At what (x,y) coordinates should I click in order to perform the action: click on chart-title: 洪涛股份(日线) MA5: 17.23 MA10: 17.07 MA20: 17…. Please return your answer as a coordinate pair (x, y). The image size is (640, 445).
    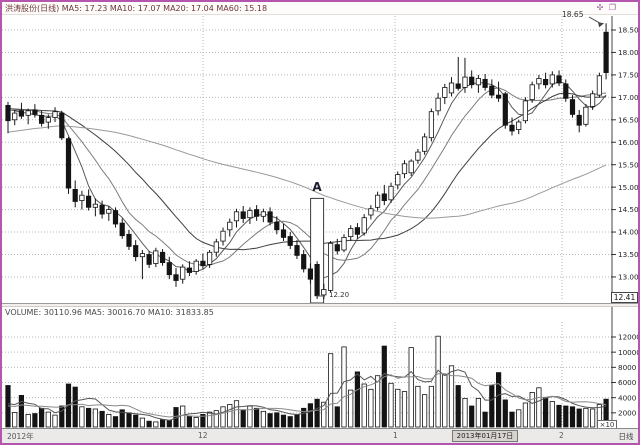
    Looking at the image, I should click on (136, 8).